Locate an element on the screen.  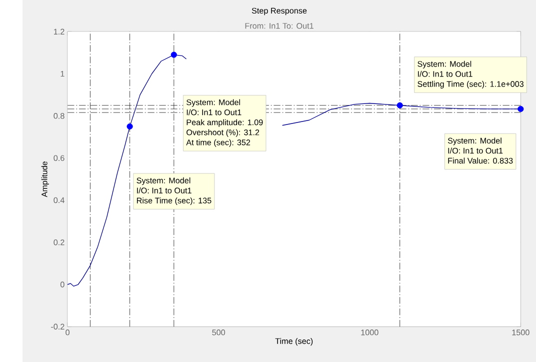
y-tick-label: 0.8 is located at coordinates (59, 115).